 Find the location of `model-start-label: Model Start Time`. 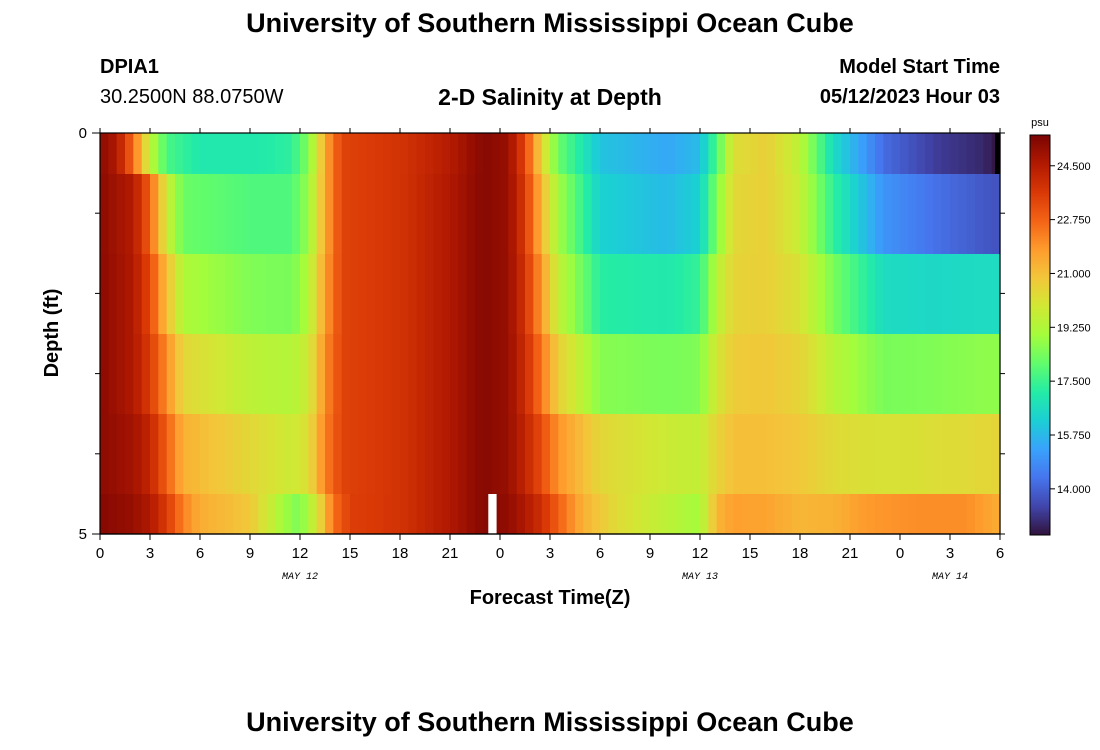

model-start-label: Model Start Time is located at coordinates (919, 67).